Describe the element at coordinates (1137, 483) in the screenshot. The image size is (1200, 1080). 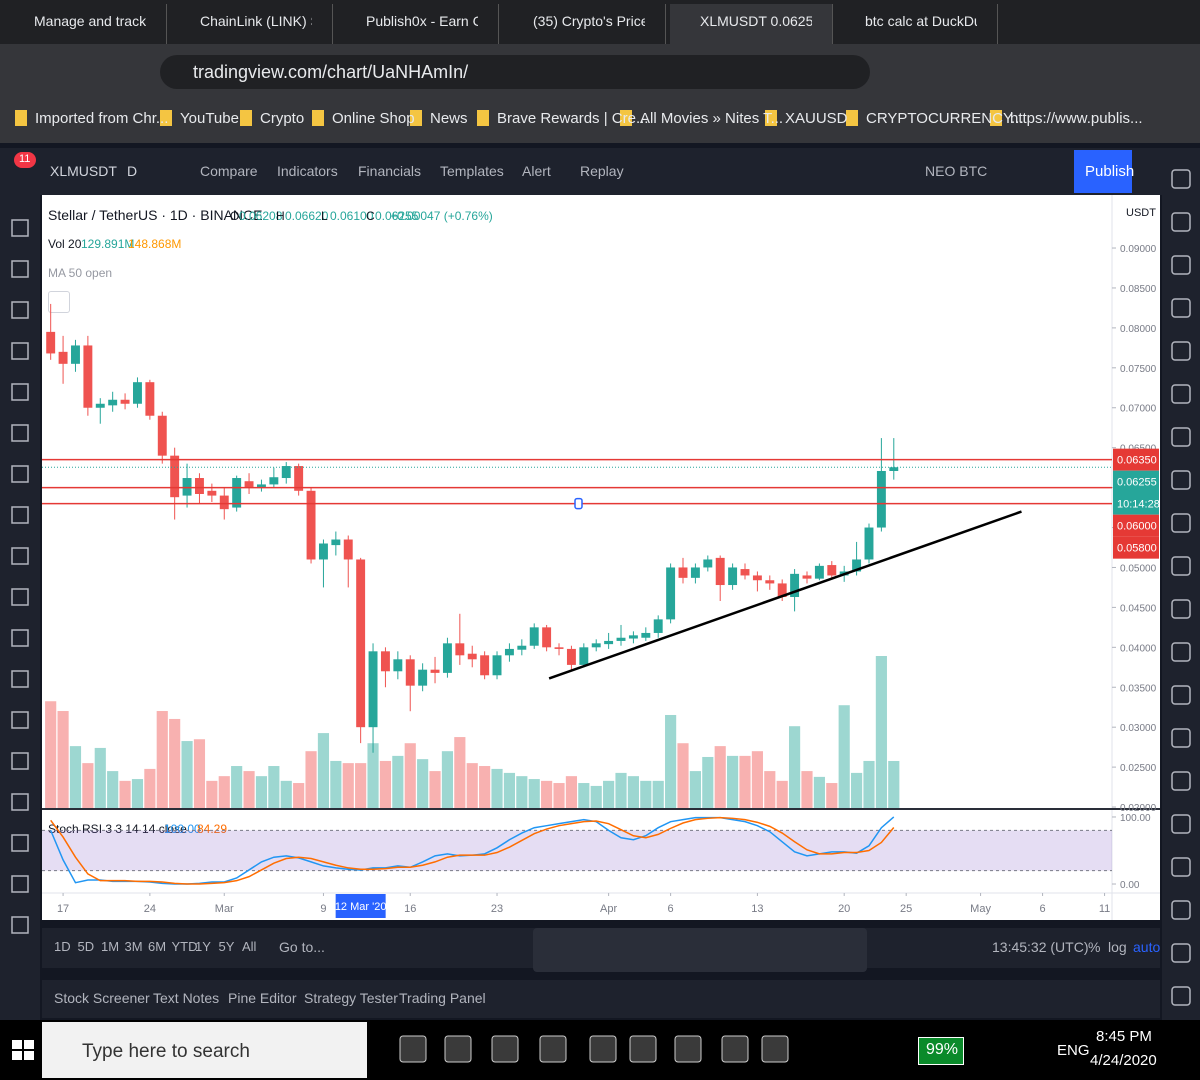
I see `last-price-label: 0.06255` at that location.